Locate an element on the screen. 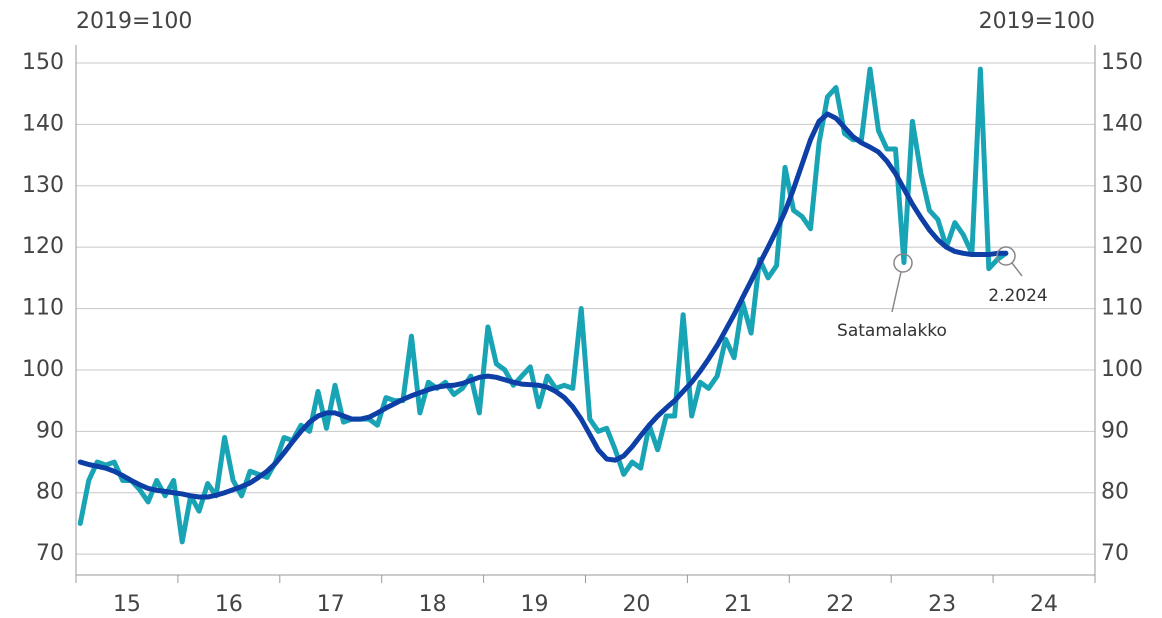 This screenshot has height=618, width=1162. x-tick-label: 21 is located at coordinates (738, 604).